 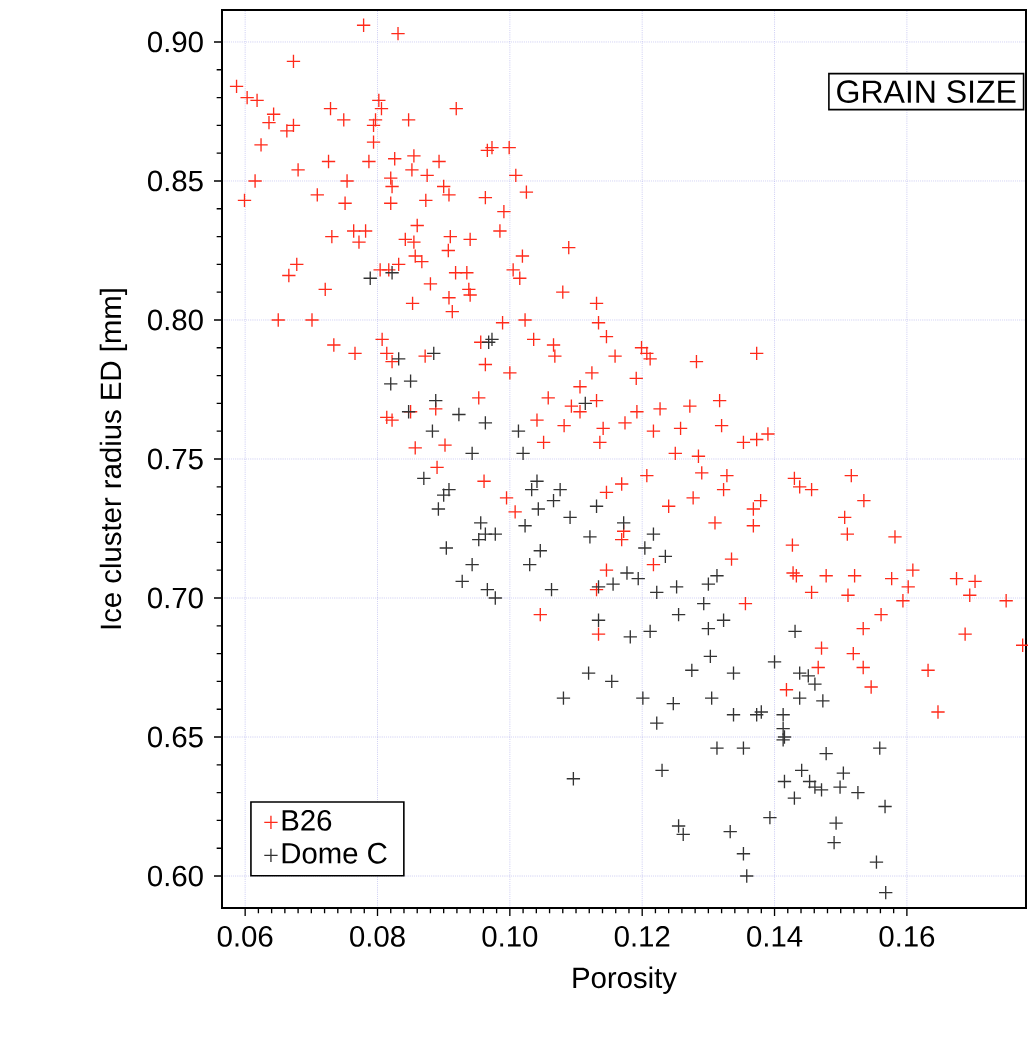 I want to click on y-tick-label: 0.80, so click(x=175, y=320).